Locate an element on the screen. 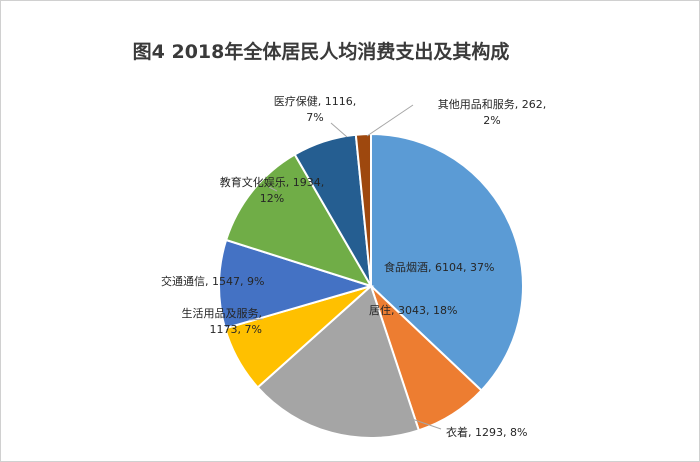 Image resolution: width=700 pixels, height=462 pixels. label-healthcare: 医疗保健, 1116, 7% is located at coordinates (315, 109).